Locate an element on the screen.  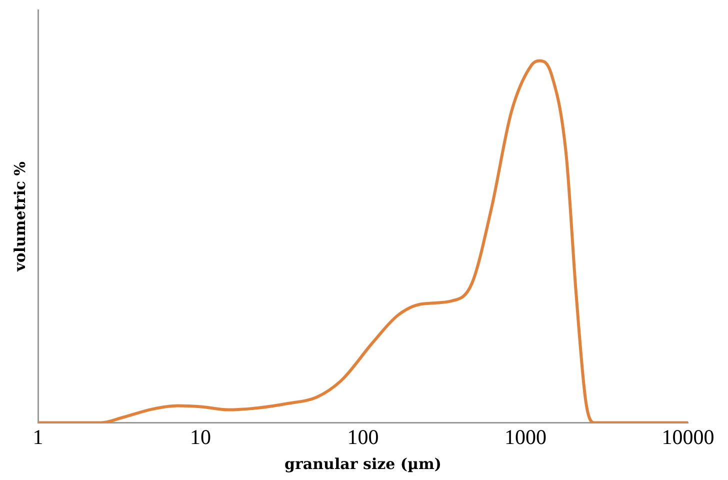
x-tick-label: 1 is located at coordinates (38, 436).